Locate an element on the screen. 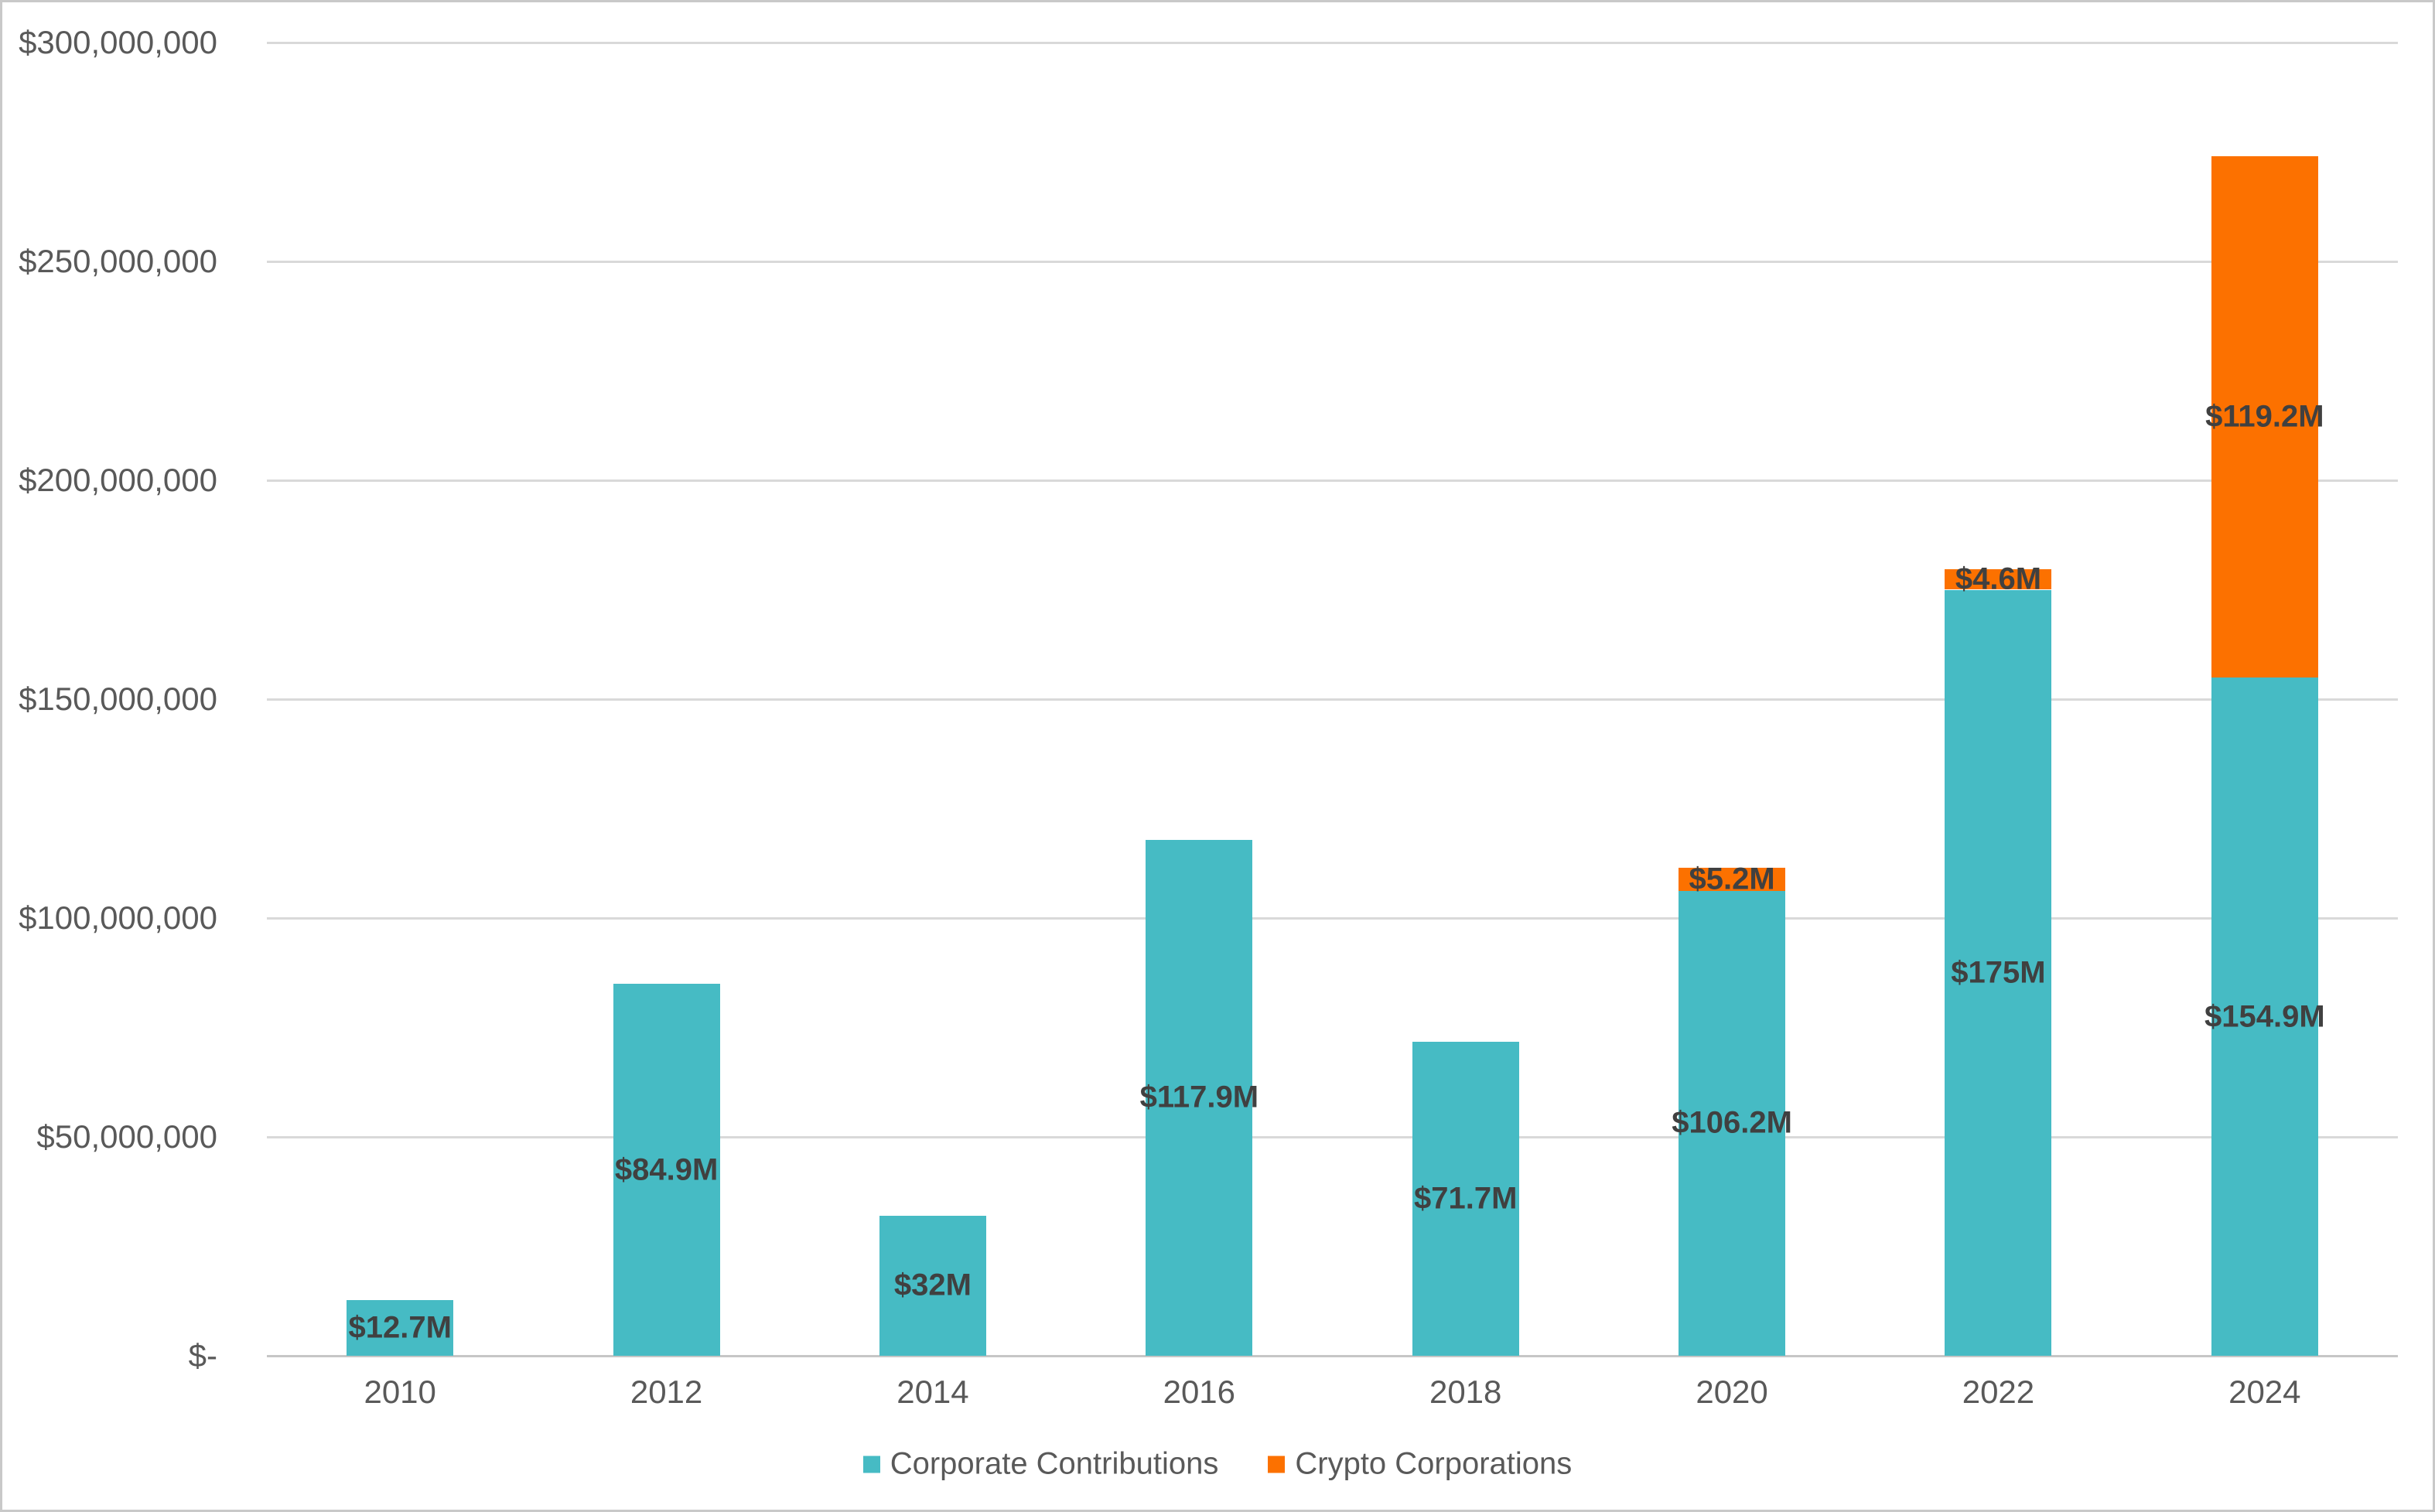 The height and width of the screenshot is (1512, 2435). x-axis-label: 2012 is located at coordinates (666, 1392).